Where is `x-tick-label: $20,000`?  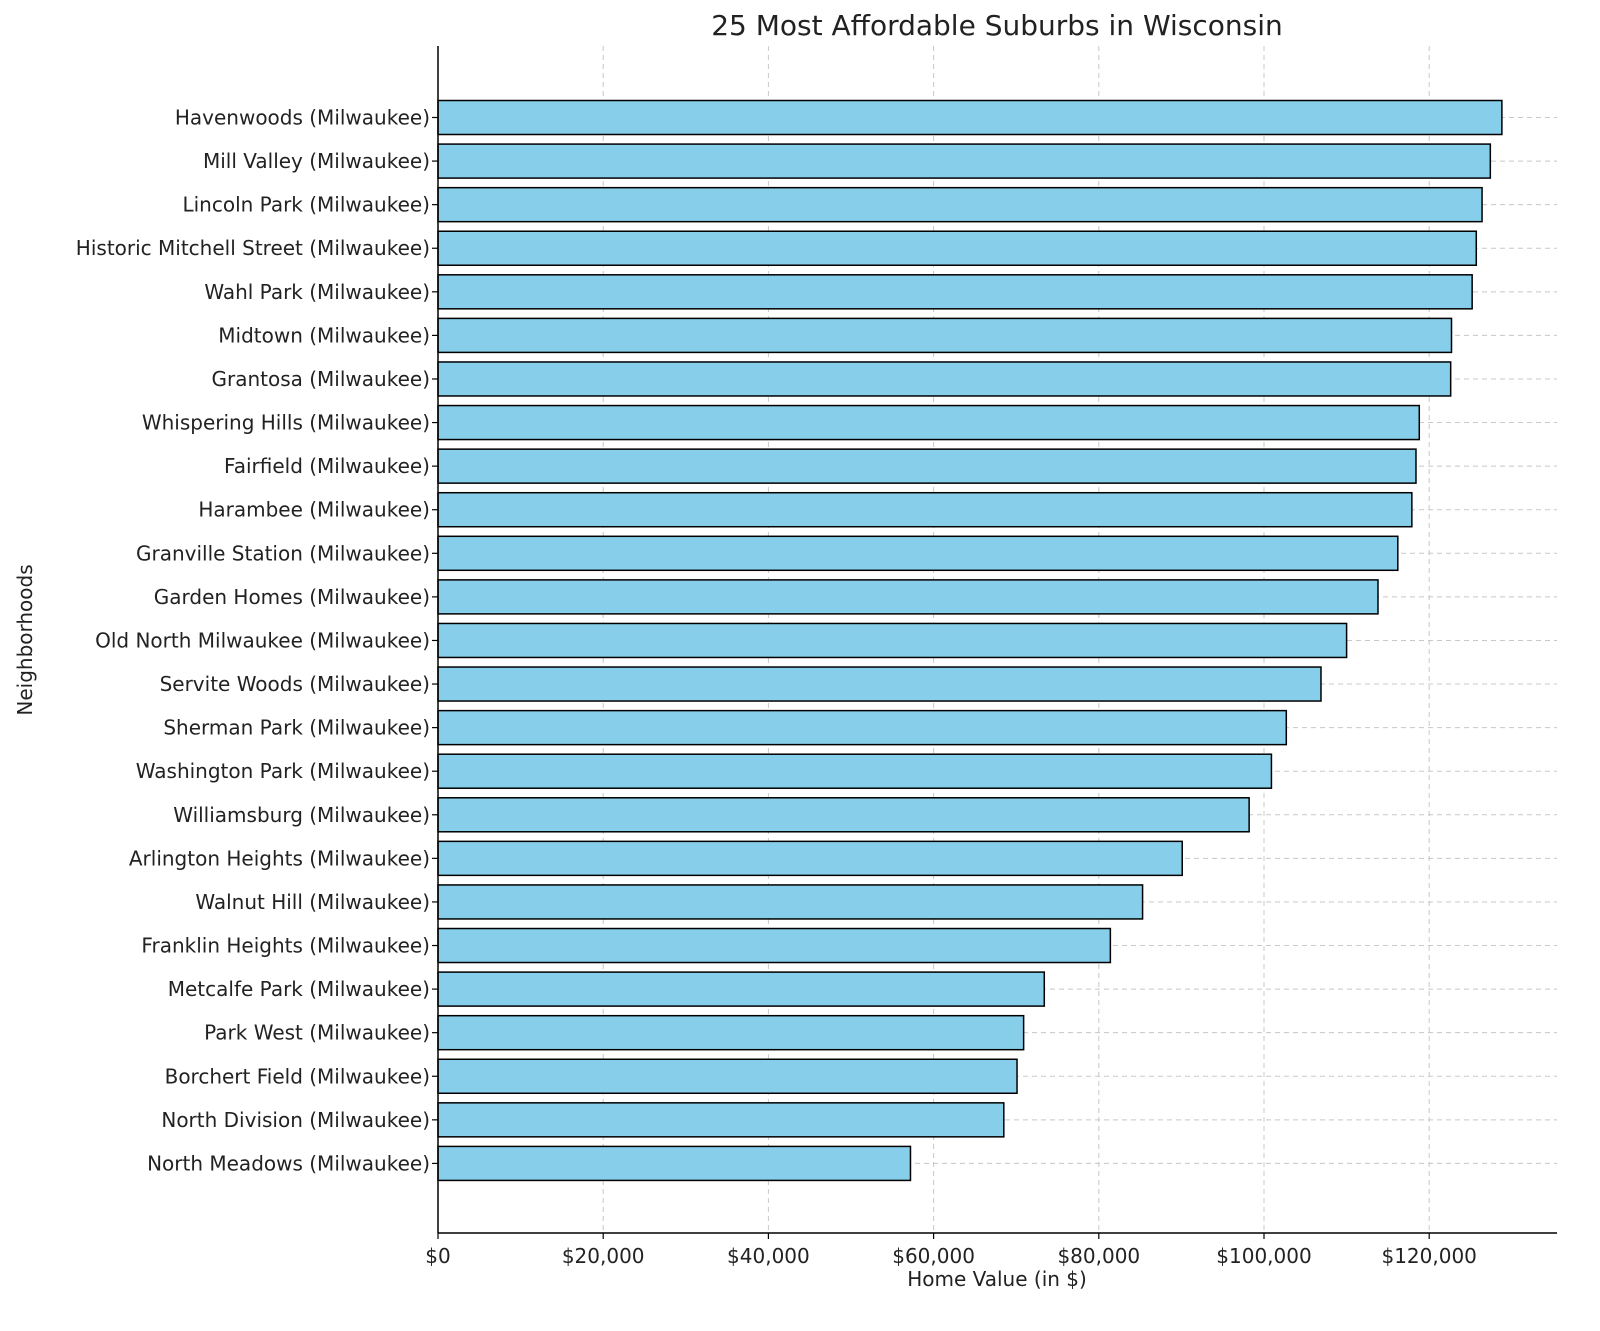
x-tick-label: $20,000 is located at coordinates (603, 1256).